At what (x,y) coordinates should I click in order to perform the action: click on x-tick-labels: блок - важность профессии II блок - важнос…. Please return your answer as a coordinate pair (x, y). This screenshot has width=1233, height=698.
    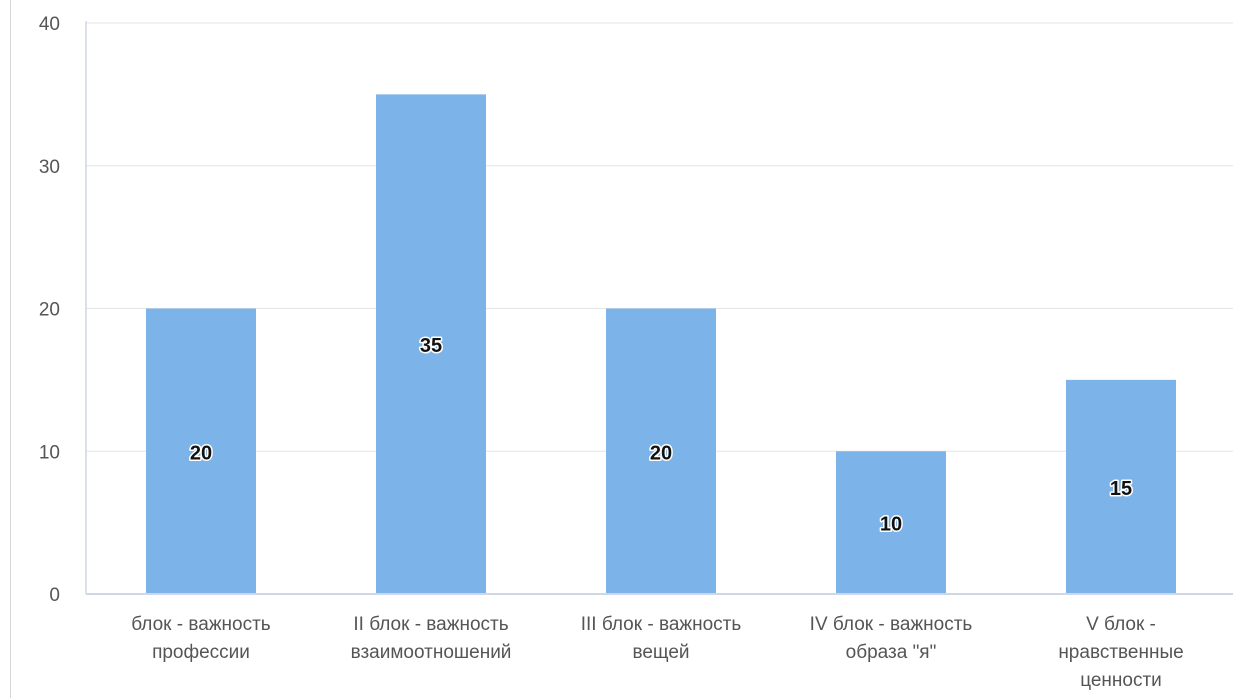
    Looking at the image, I should click on (657, 652).